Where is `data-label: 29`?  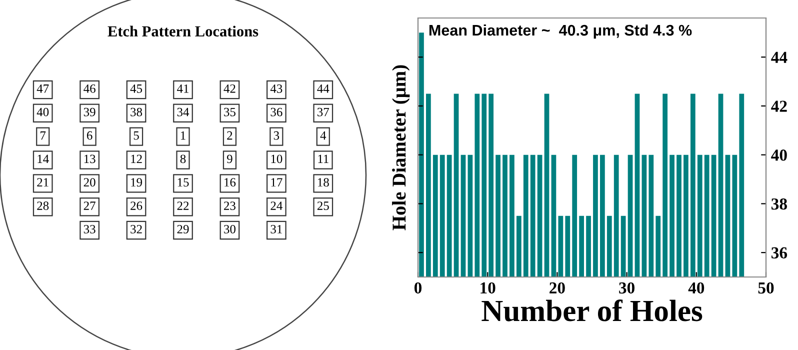 data-label: 29 is located at coordinates (183, 229).